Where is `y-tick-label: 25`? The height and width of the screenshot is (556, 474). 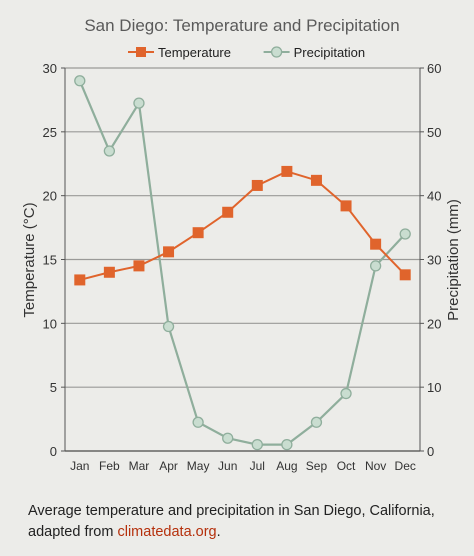
y-tick-label: 25 is located at coordinates (50, 132).